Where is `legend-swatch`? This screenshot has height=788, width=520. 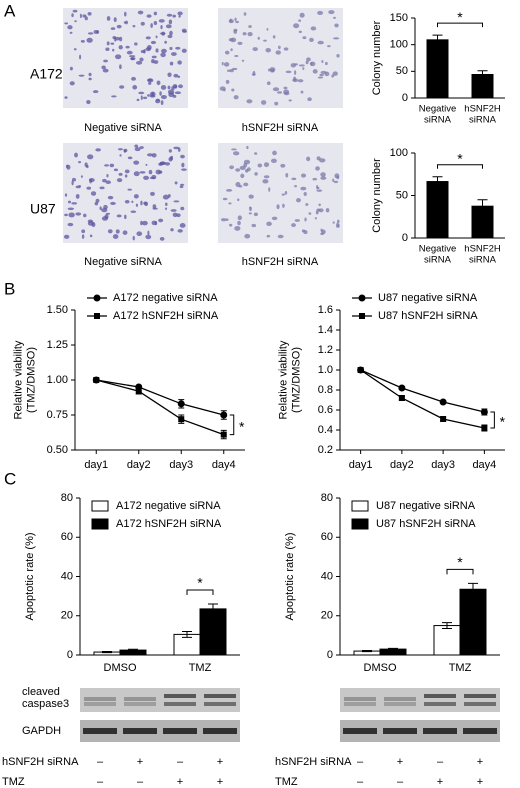 legend-swatch is located at coordinates (360, 506).